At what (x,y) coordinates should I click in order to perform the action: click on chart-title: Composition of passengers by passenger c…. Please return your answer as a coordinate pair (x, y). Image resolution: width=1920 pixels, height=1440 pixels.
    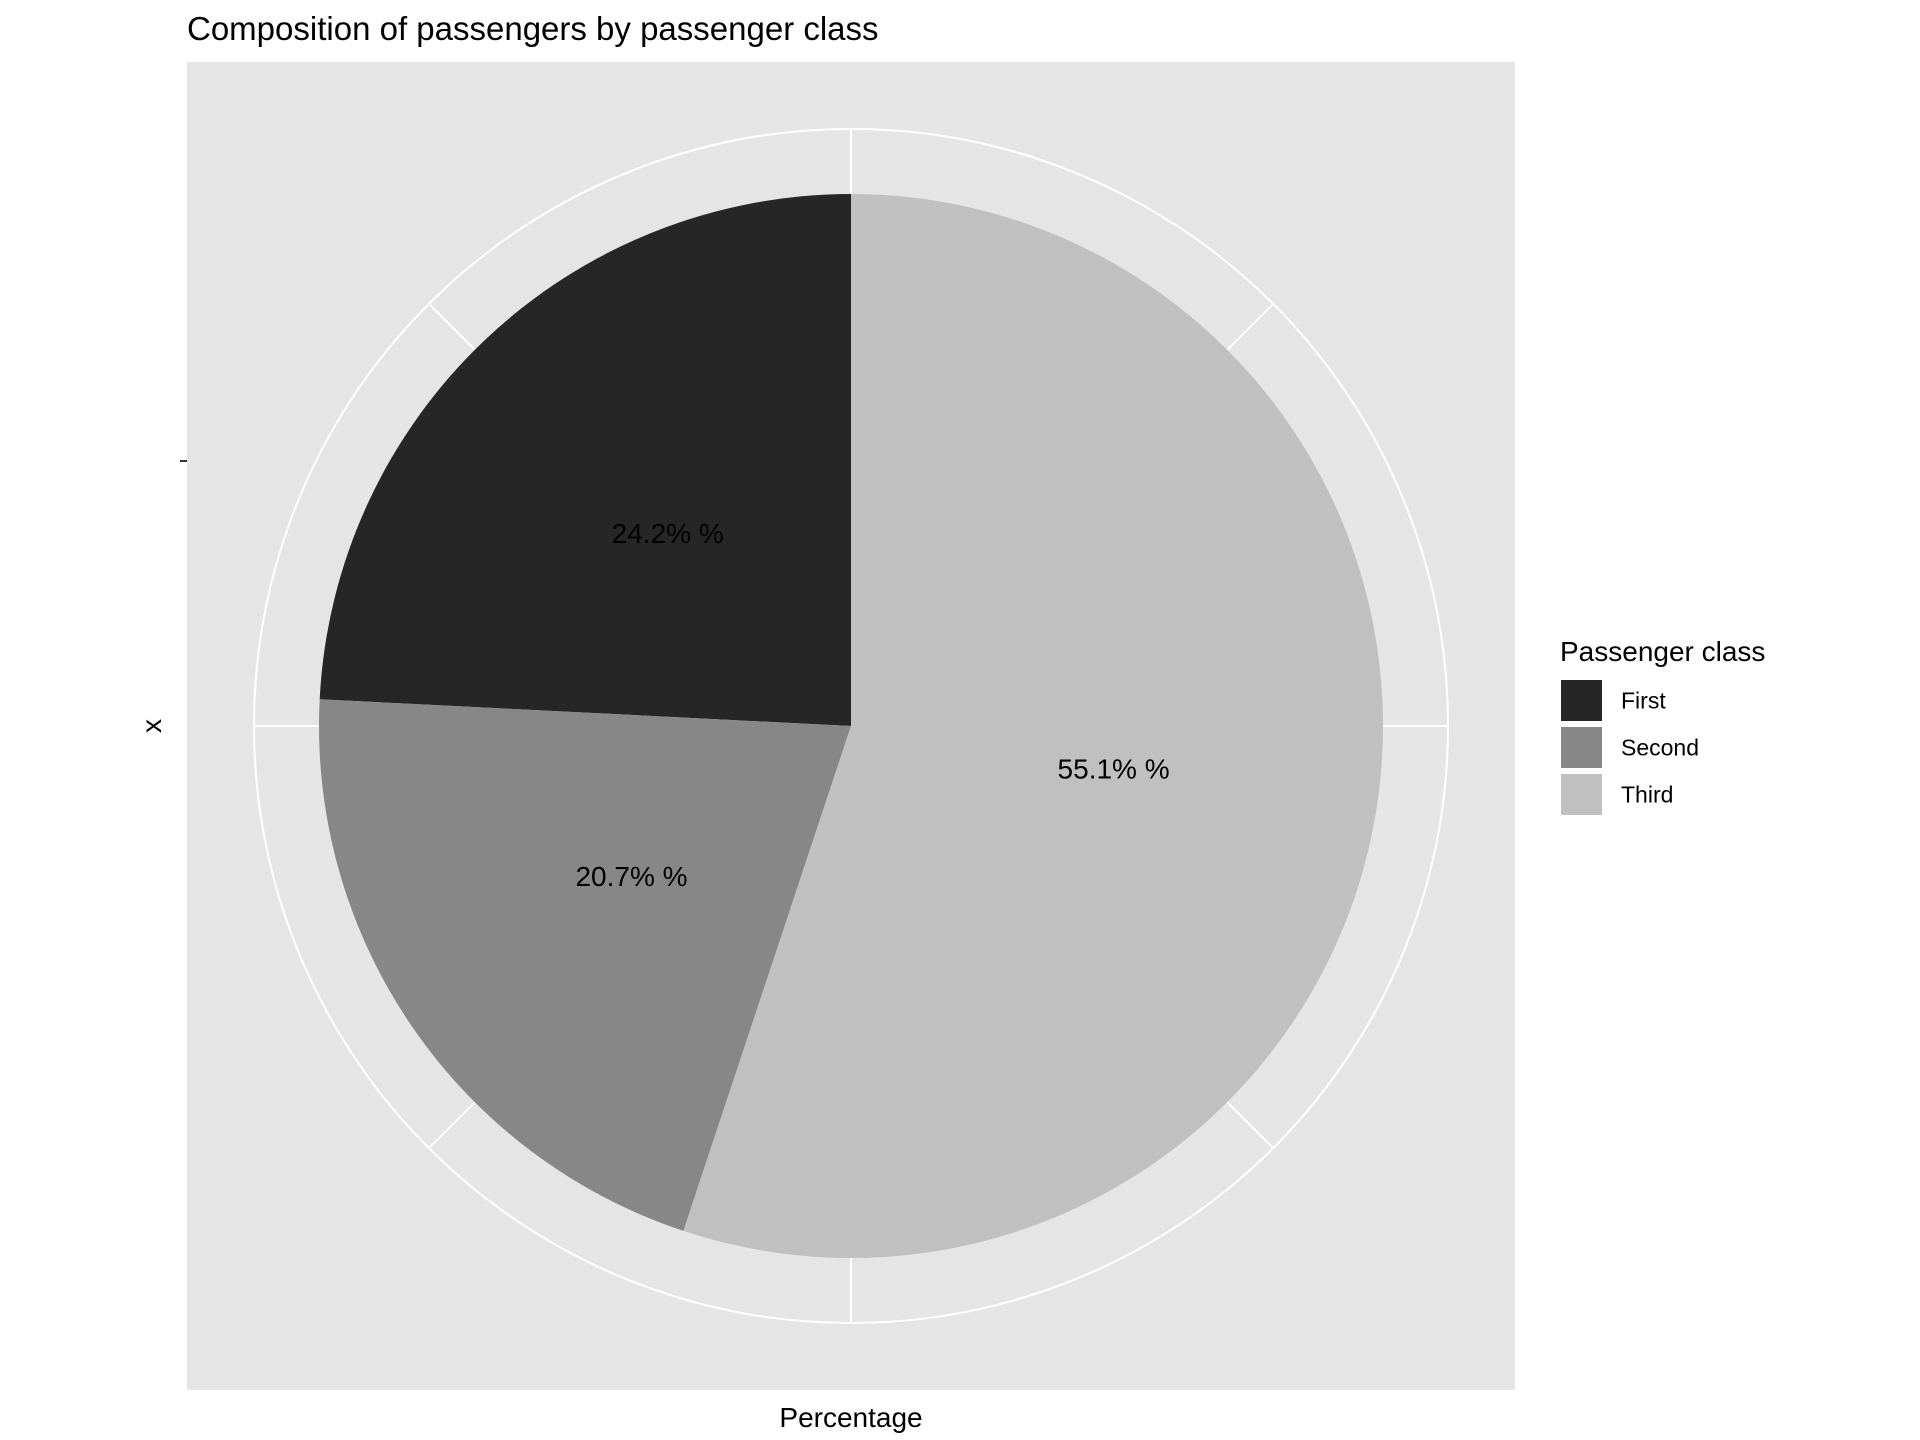
    Looking at the image, I should click on (533, 28).